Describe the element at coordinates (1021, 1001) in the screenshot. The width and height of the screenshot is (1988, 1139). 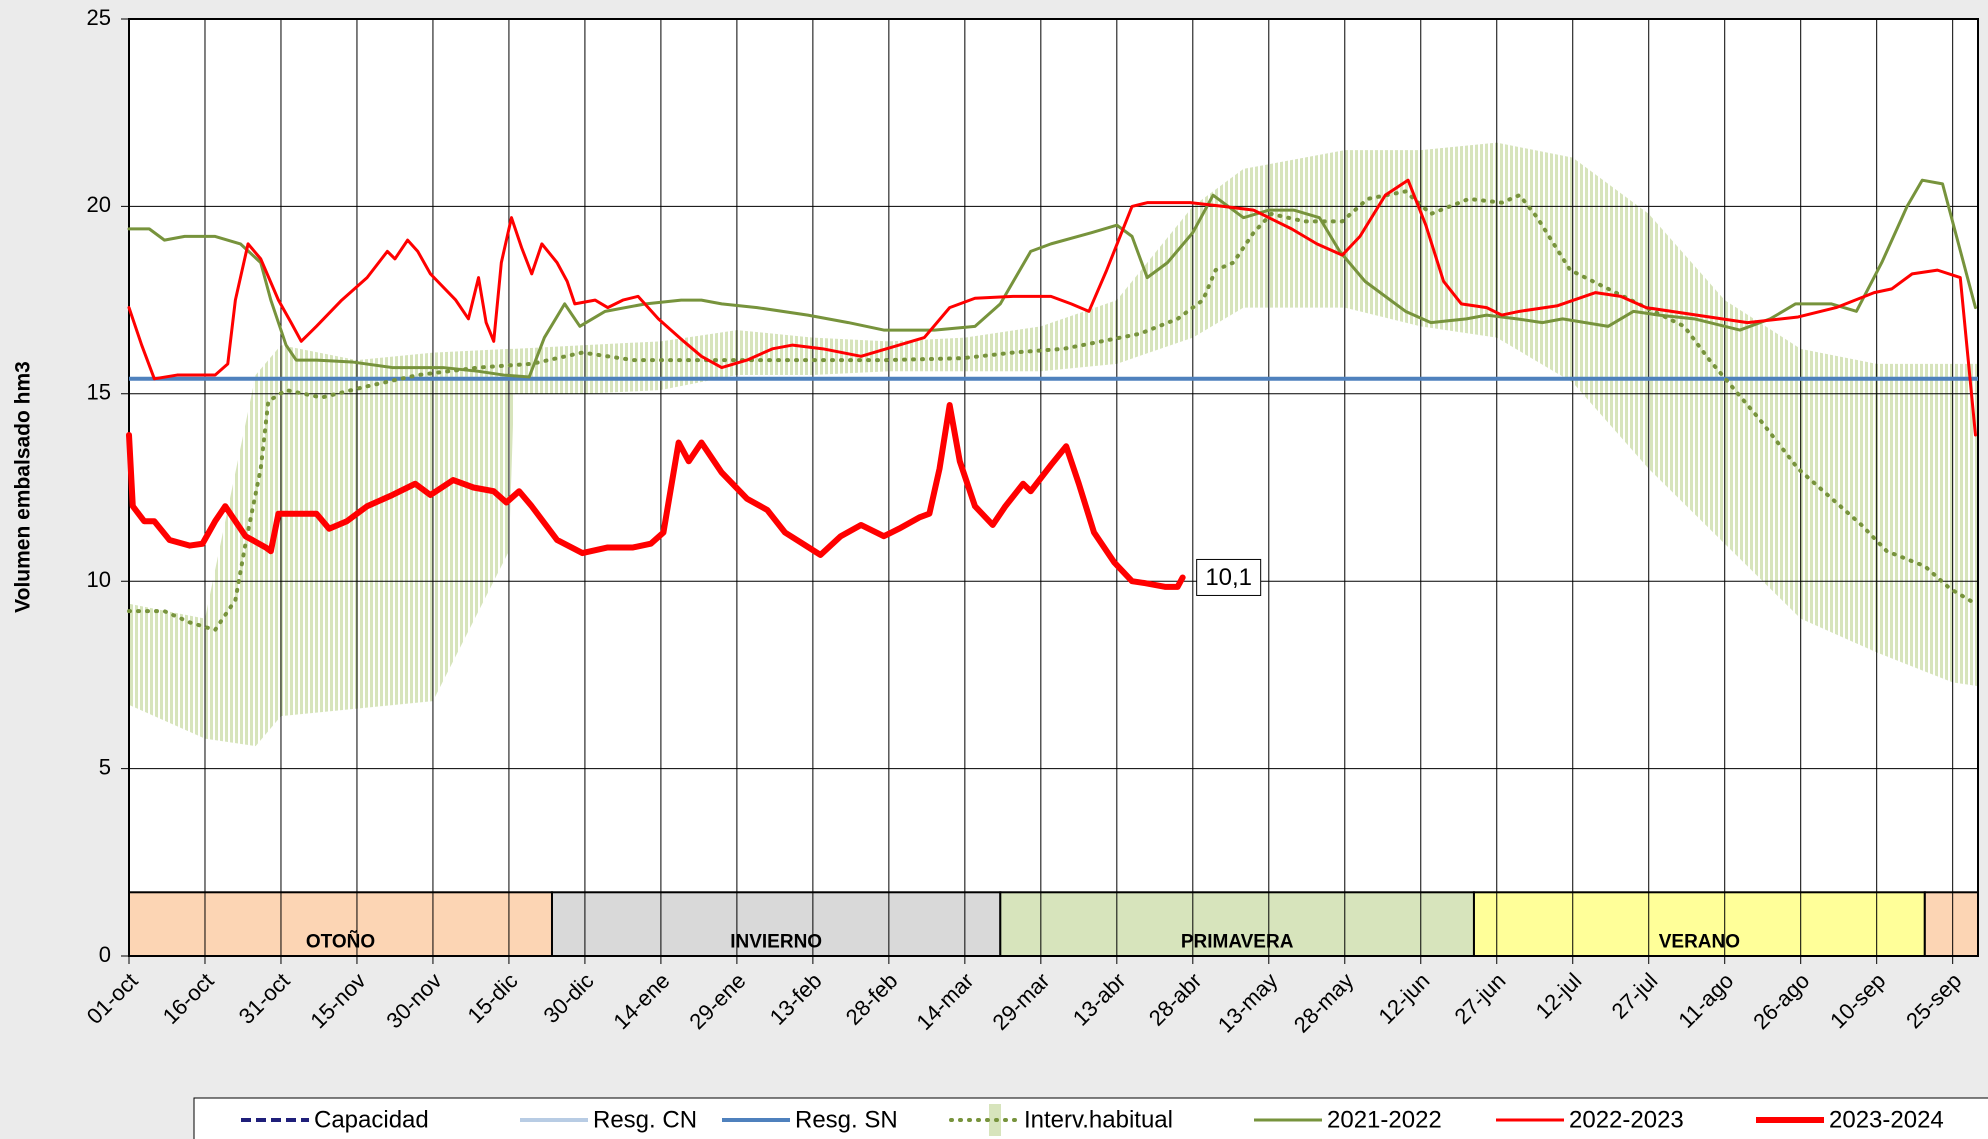
I see `x-tick-label: 29-mar` at that location.